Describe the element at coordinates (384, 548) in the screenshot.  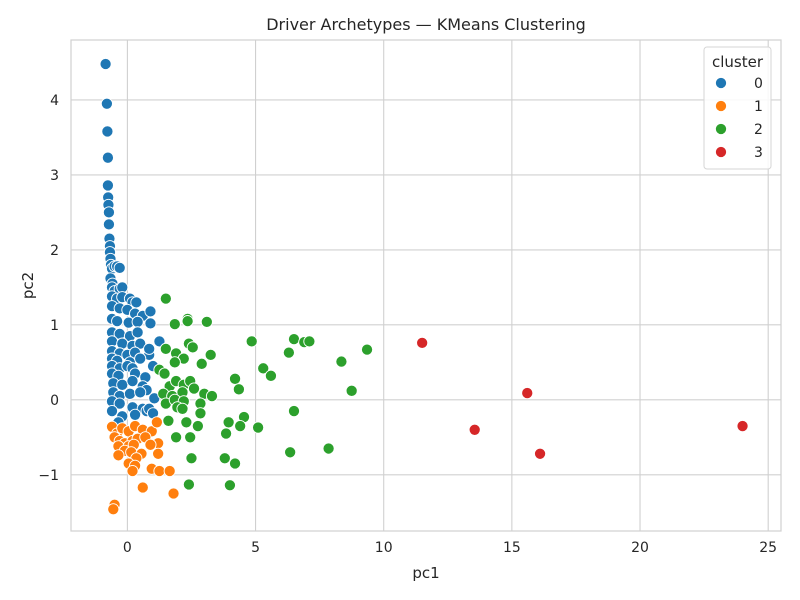
I see `x-tick-label: 10` at that location.